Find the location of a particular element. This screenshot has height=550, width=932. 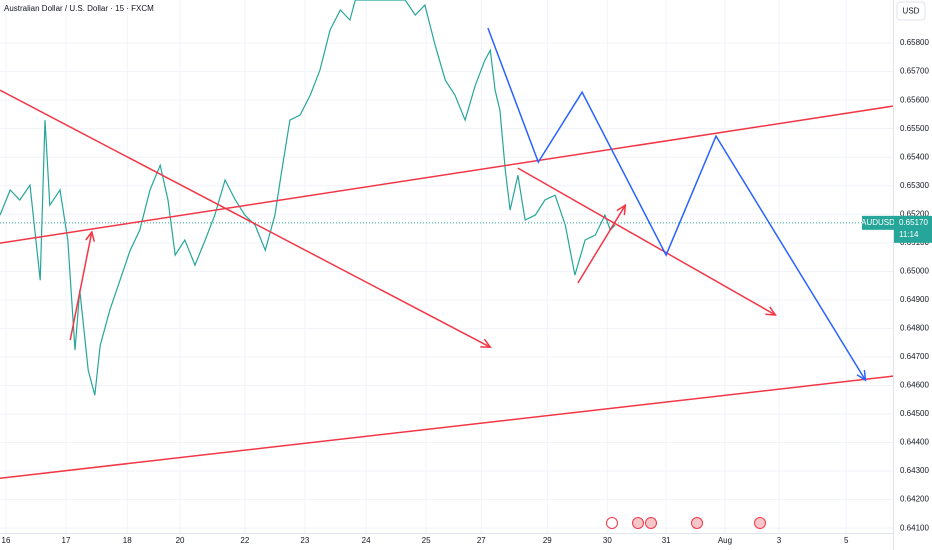

x-tick-label: 3 is located at coordinates (779, 540).